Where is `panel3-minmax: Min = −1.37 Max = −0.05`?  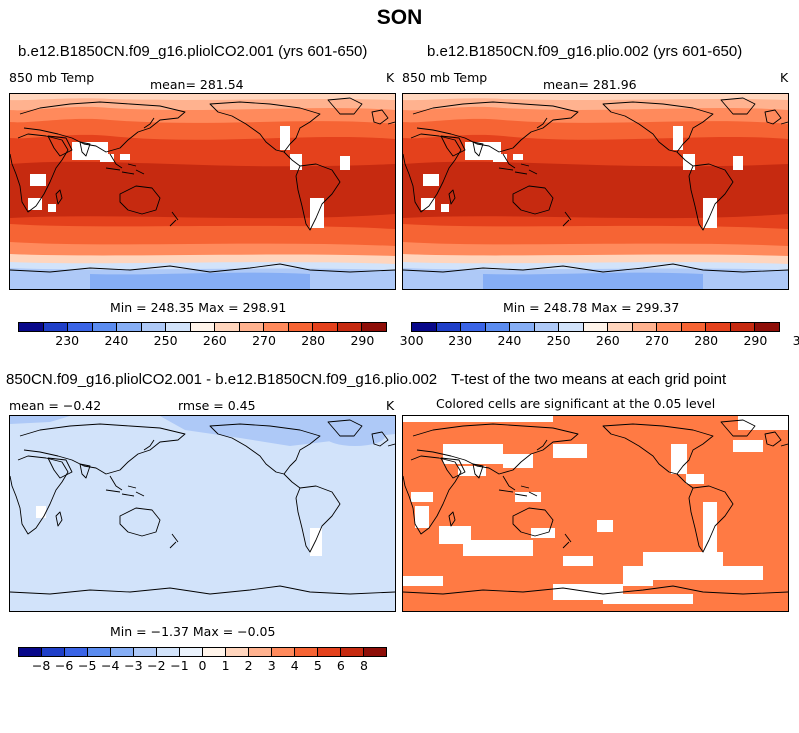
panel3-minmax: Min = −1.37 Max = −0.05 is located at coordinates (193, 631).